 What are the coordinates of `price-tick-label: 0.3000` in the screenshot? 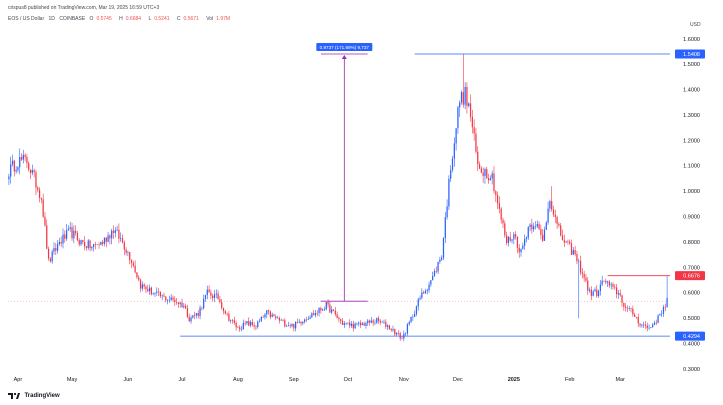 It's located at (691, 370).